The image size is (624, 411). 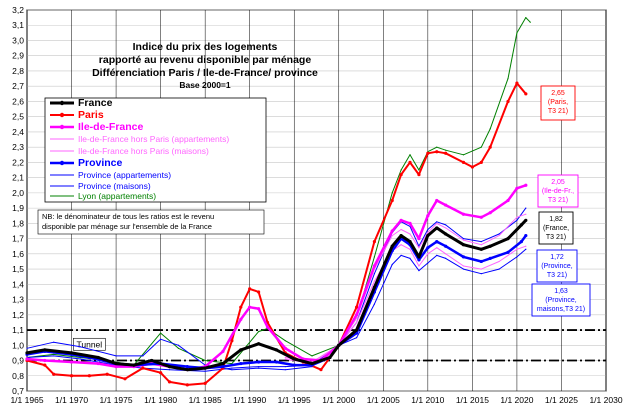 What do you see at coordinates (160, 400) in the screenshot?
I see `x-tick-label: 1/1 1980` at bounding box center [160, 400].